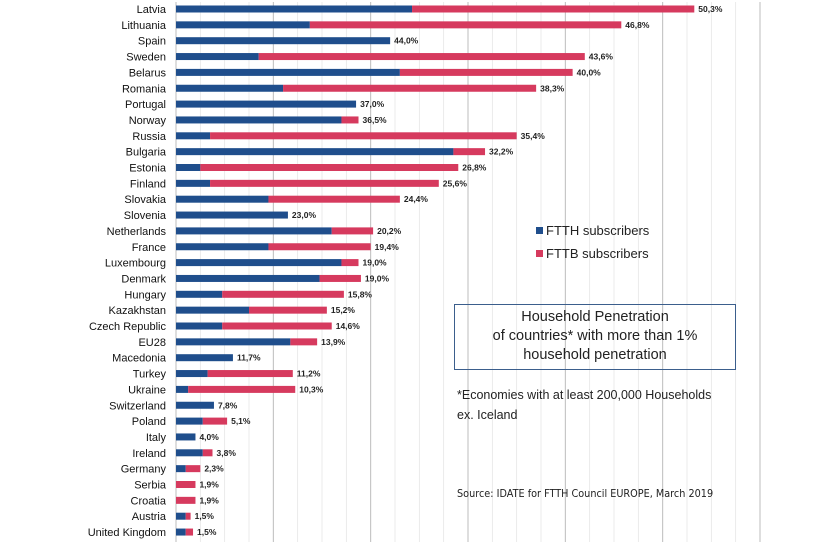 The image size is (828, 550). I want to click on category-label: Ireland, so click(149, 454).